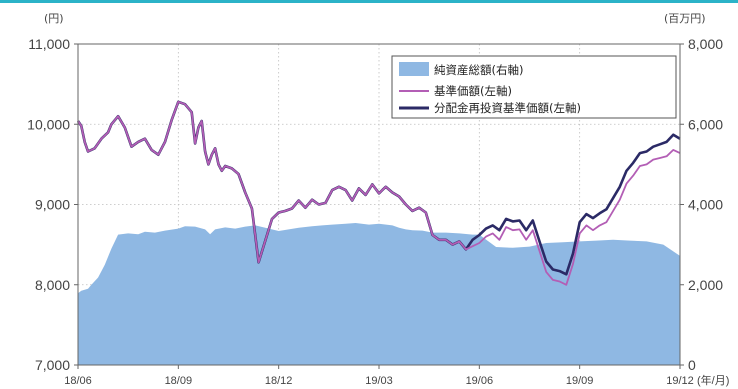 This screenshot has height=389, width=738. Describe the element at coordinates (52, 205) in the screenshot. I see `left-tick-label: 9,000` at that location.